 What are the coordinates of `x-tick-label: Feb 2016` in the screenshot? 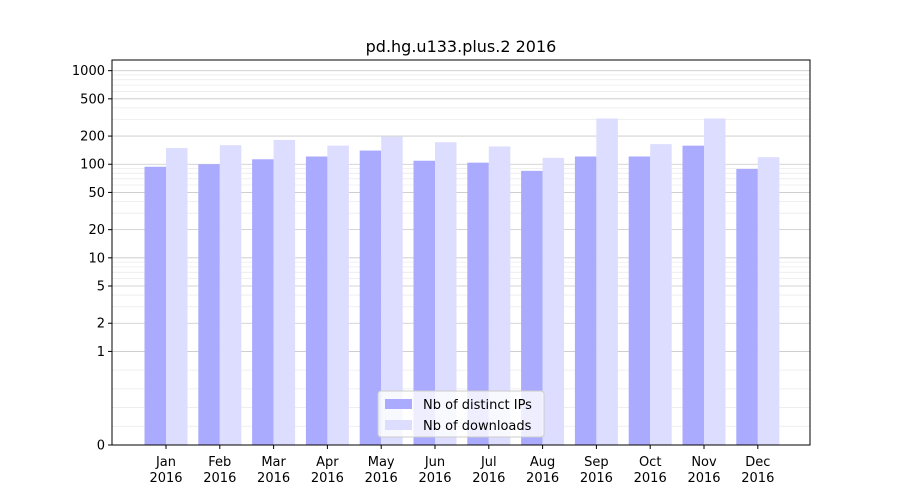 It's located at (219, 470).